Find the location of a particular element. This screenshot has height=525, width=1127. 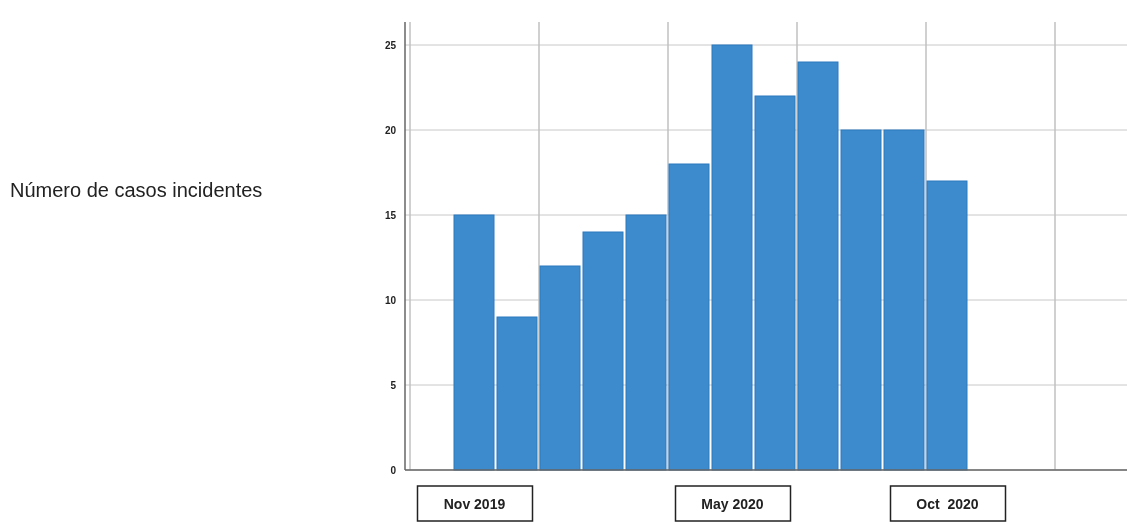

y-tick-label: 0 is located at coordinates (393, 470).